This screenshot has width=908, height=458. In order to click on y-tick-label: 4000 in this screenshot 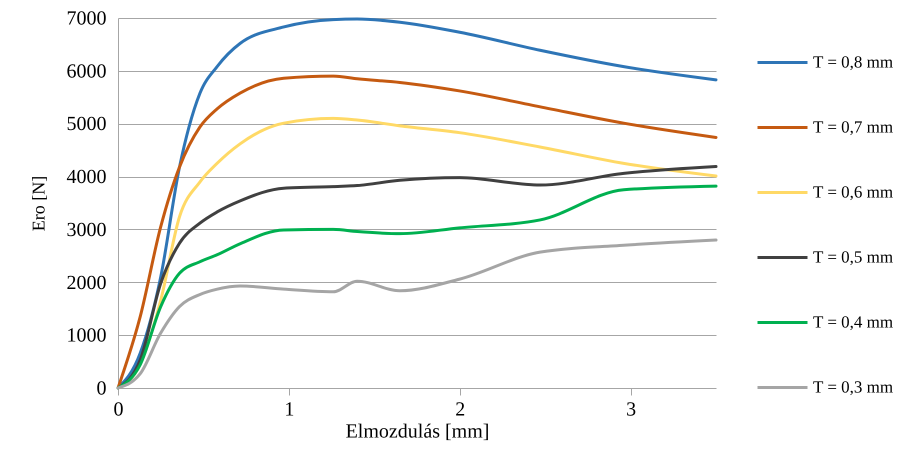, I will do `click(86, 177)`.